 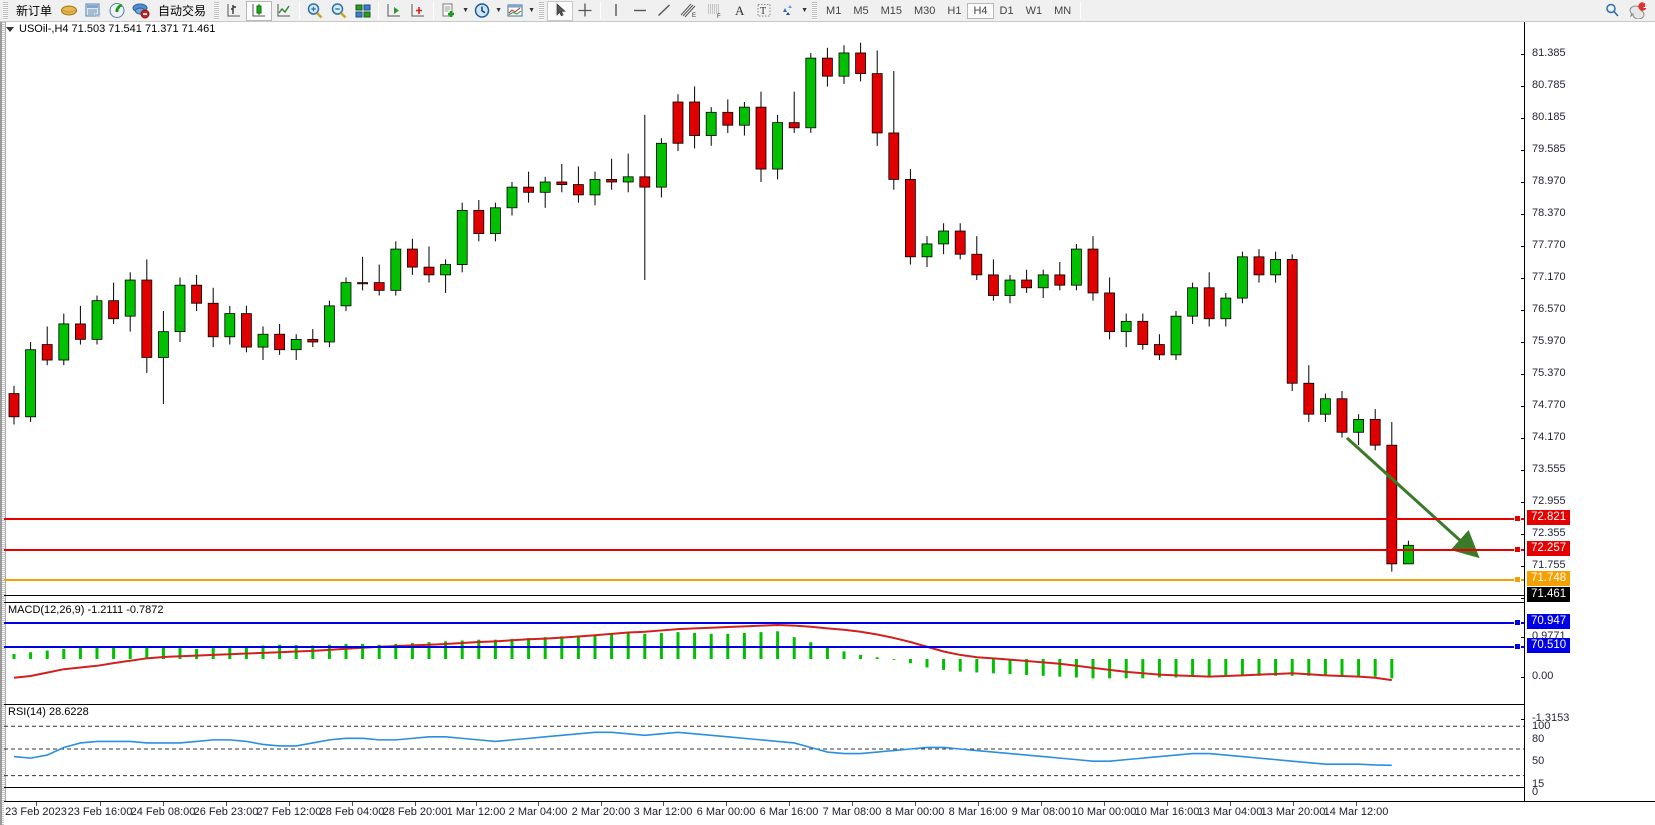 I want to click on price-level-badge-entry-level: 71.748, so click(x=1549, y=578).